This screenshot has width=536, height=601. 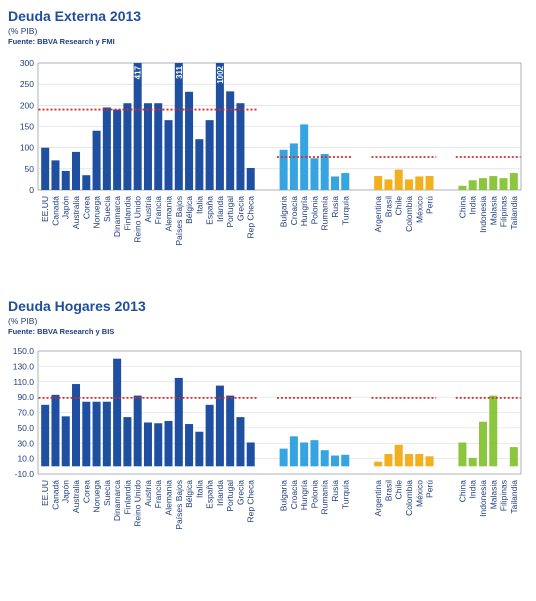 I want to click on x-tick-label-mexico: México, so click(x=419, y=493).